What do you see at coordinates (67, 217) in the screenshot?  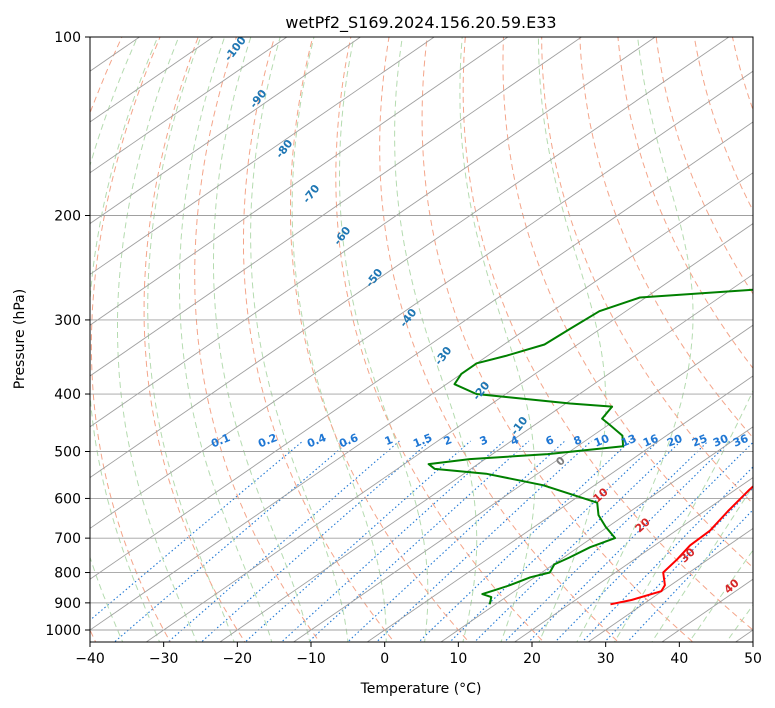 I see `y-tick-label: 200` at bounding box center [67, 217].